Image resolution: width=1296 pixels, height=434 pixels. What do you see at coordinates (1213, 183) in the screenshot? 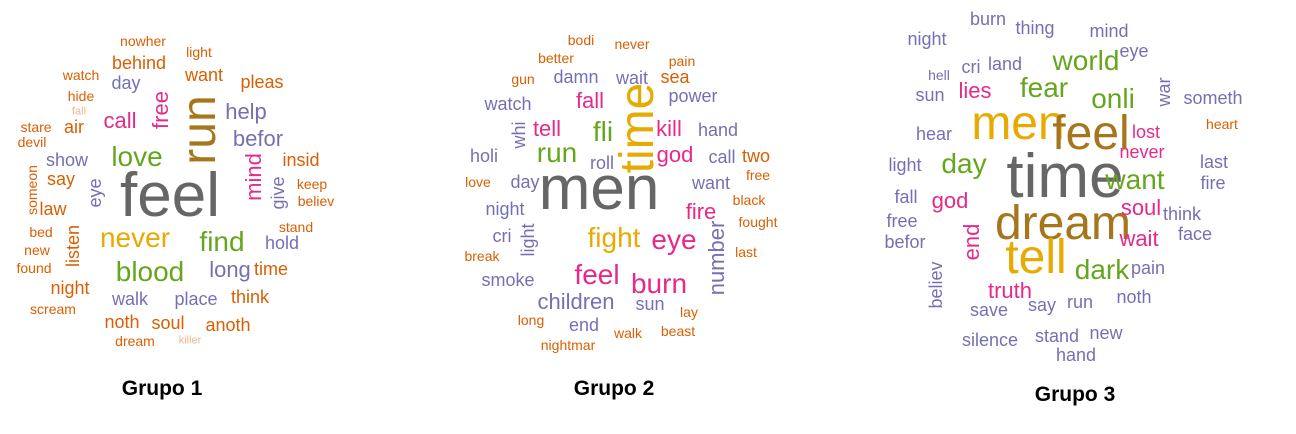
I see `cloud-word-fire: fire` at bounding box center [1213, 183].